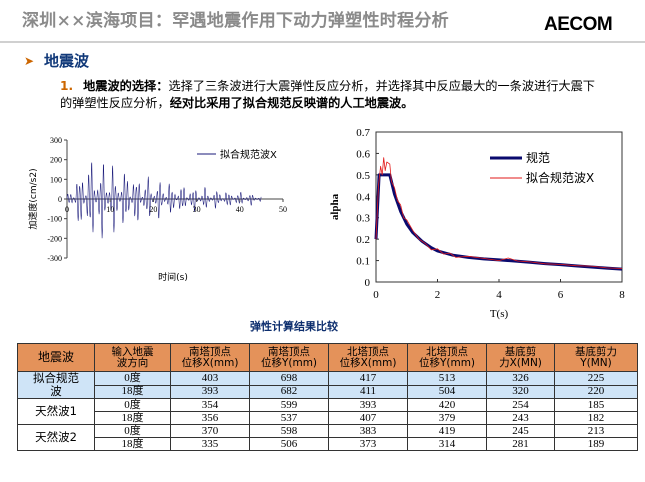 This screenshot has width=645, height=482. Describe the element at coordinates (368, 444) in the screenshot. I see `table-cell: 373` at that location.